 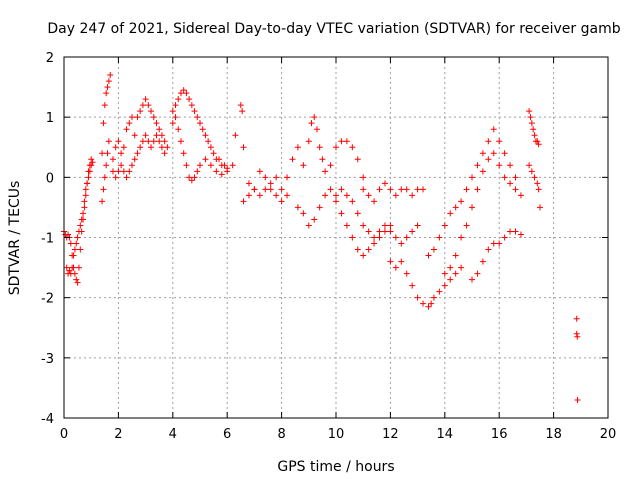 I want to click on x-tick-label: 0, so click(x=64, y=434).